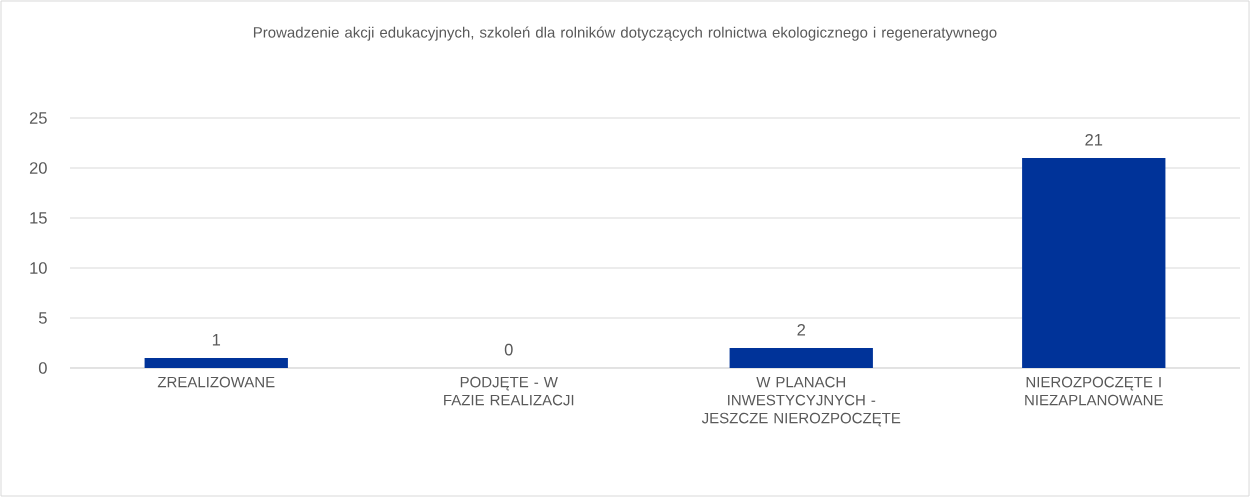 This screenshot has width=1250, height=497. What do you see at coordinates (216, 382) in the screenshot?
I see `x-tick-label: ZREALIZOWANE` at bounding box center [216, 382].